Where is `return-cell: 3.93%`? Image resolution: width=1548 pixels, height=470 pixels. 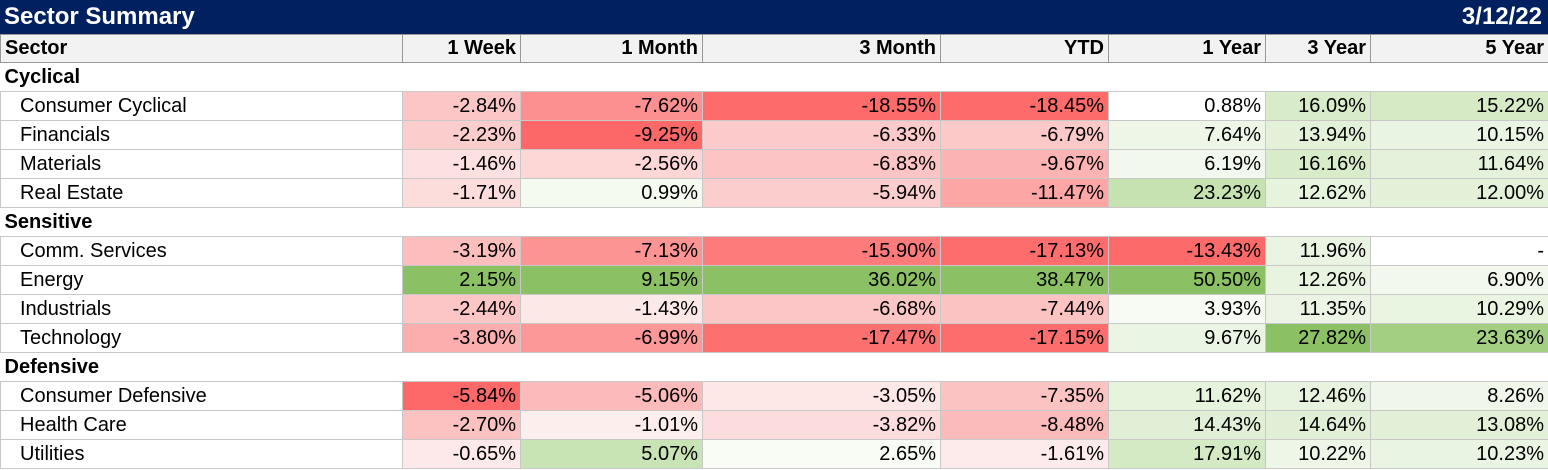 return-cell: 3.93% is located at coordinates (1187, 309).